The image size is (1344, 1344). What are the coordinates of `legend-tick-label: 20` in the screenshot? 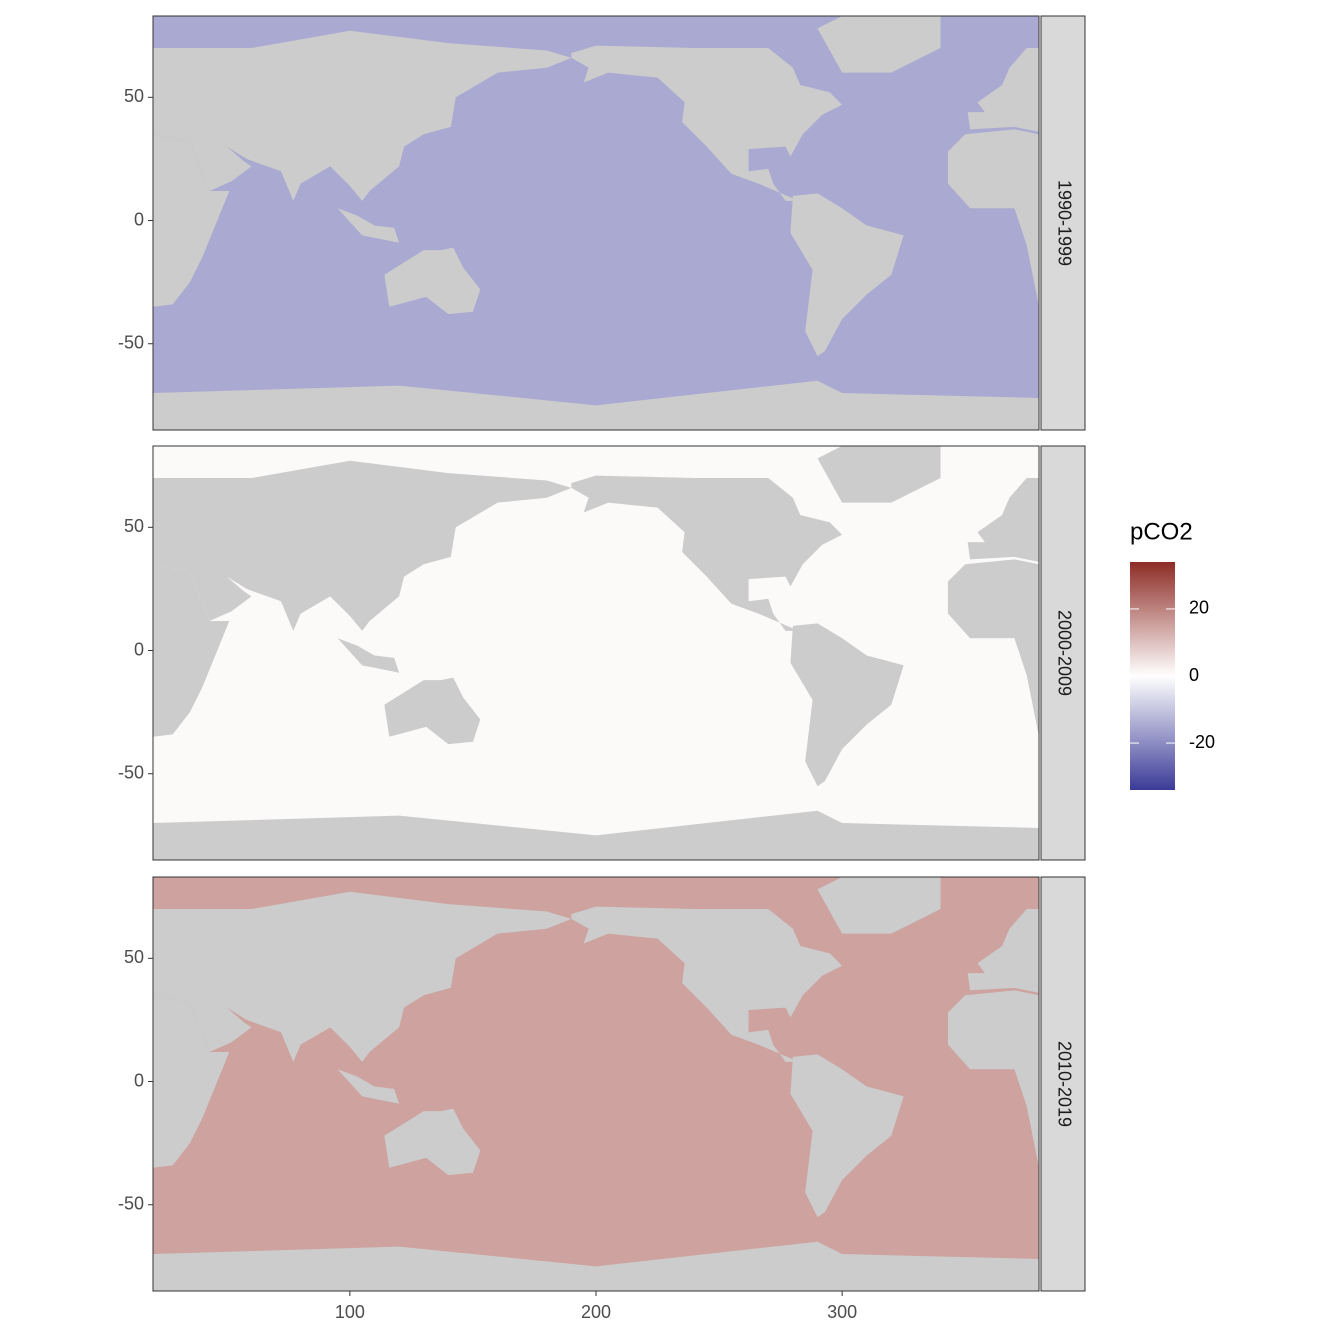 It's located at (1199, 608).